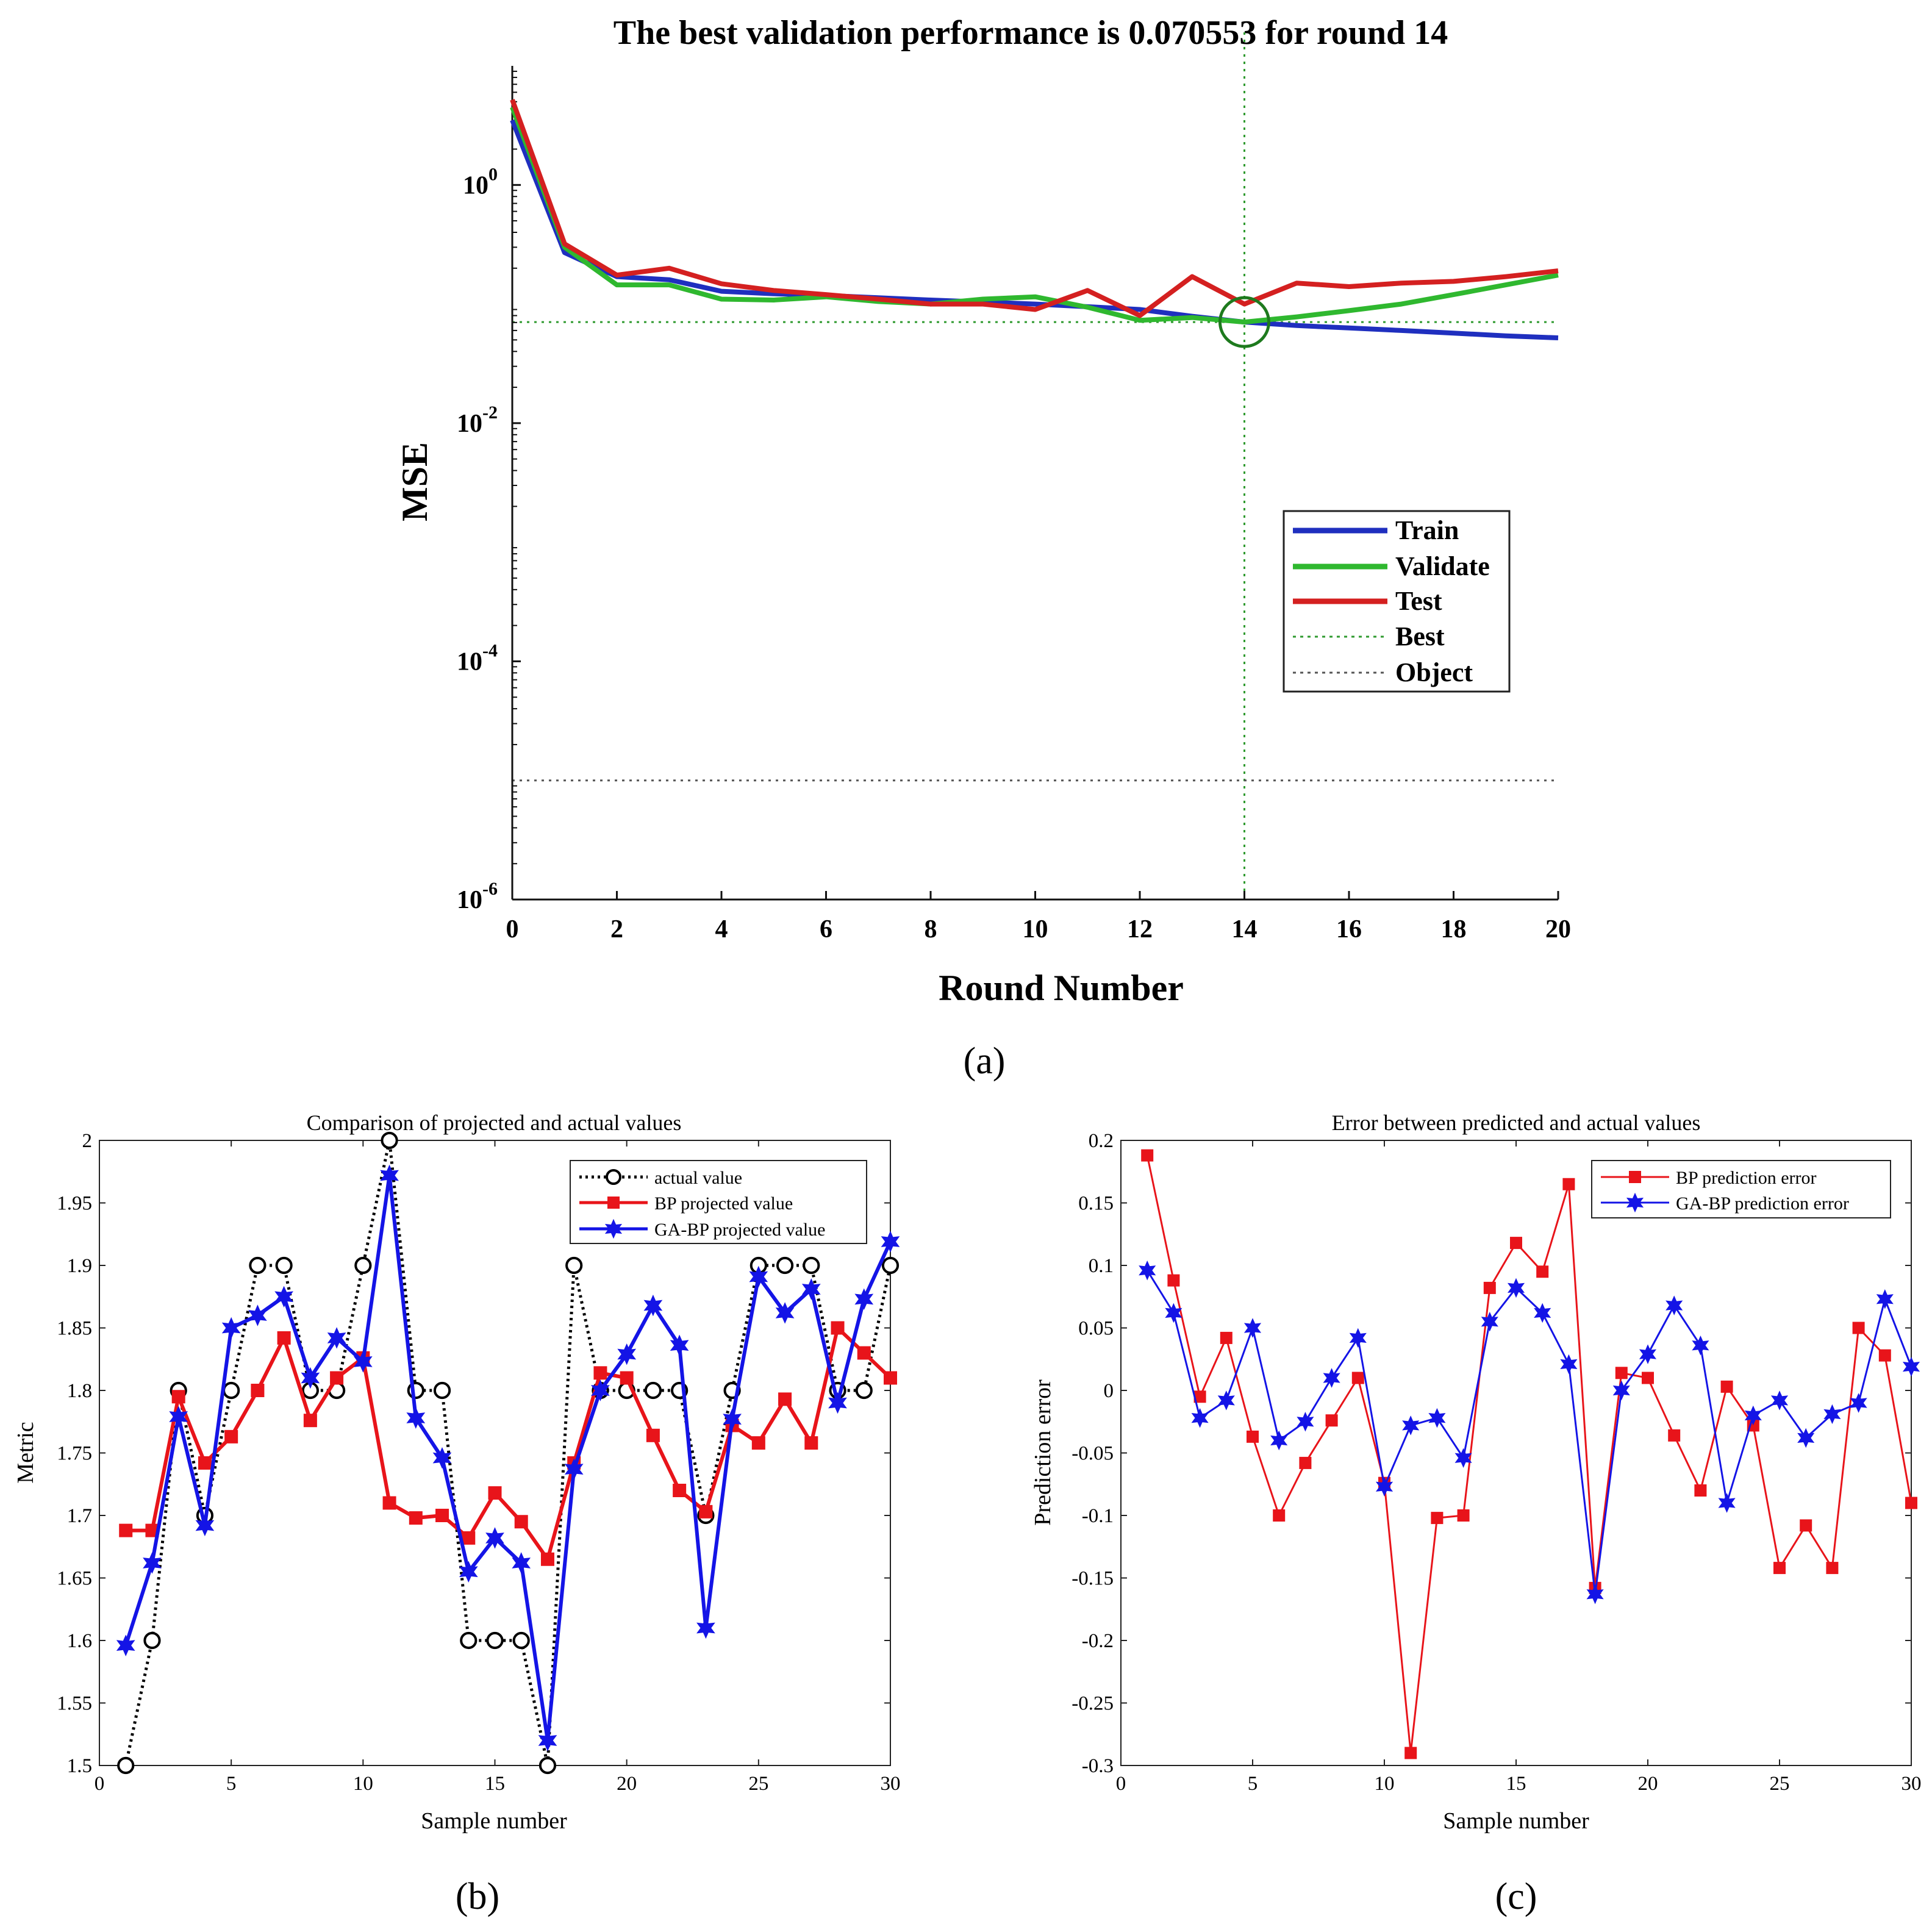 The image size is (1932, 1921). What do you see at coordinates (477, 896) in the screenshot?
I see `y-tick-label--6: 10⁻⁶` at bounding box center [477, 896].